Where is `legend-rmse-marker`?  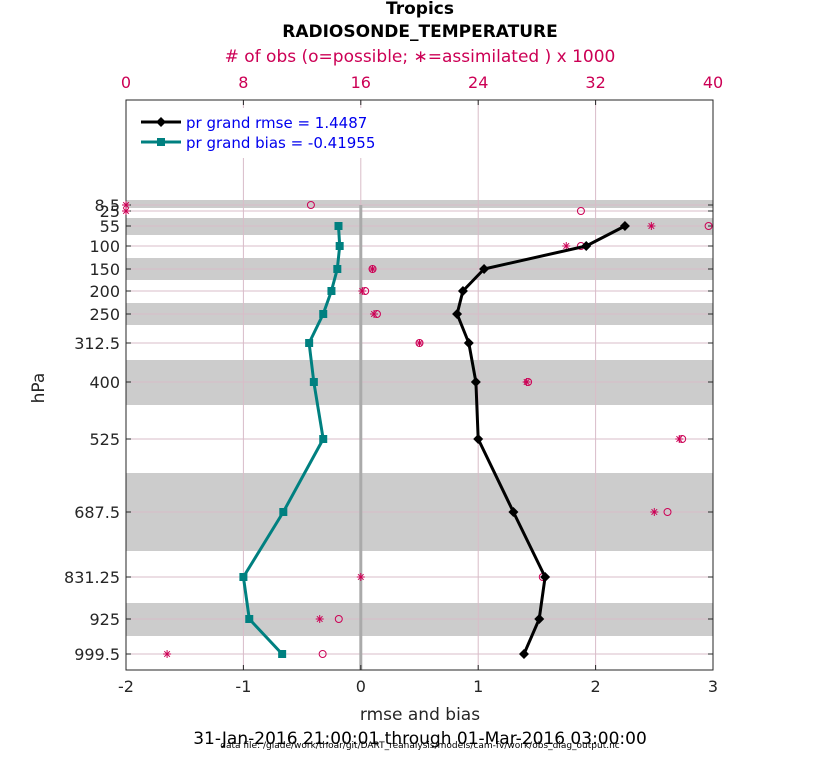
legend-rmse-marker is located at coordinates (161, 122).